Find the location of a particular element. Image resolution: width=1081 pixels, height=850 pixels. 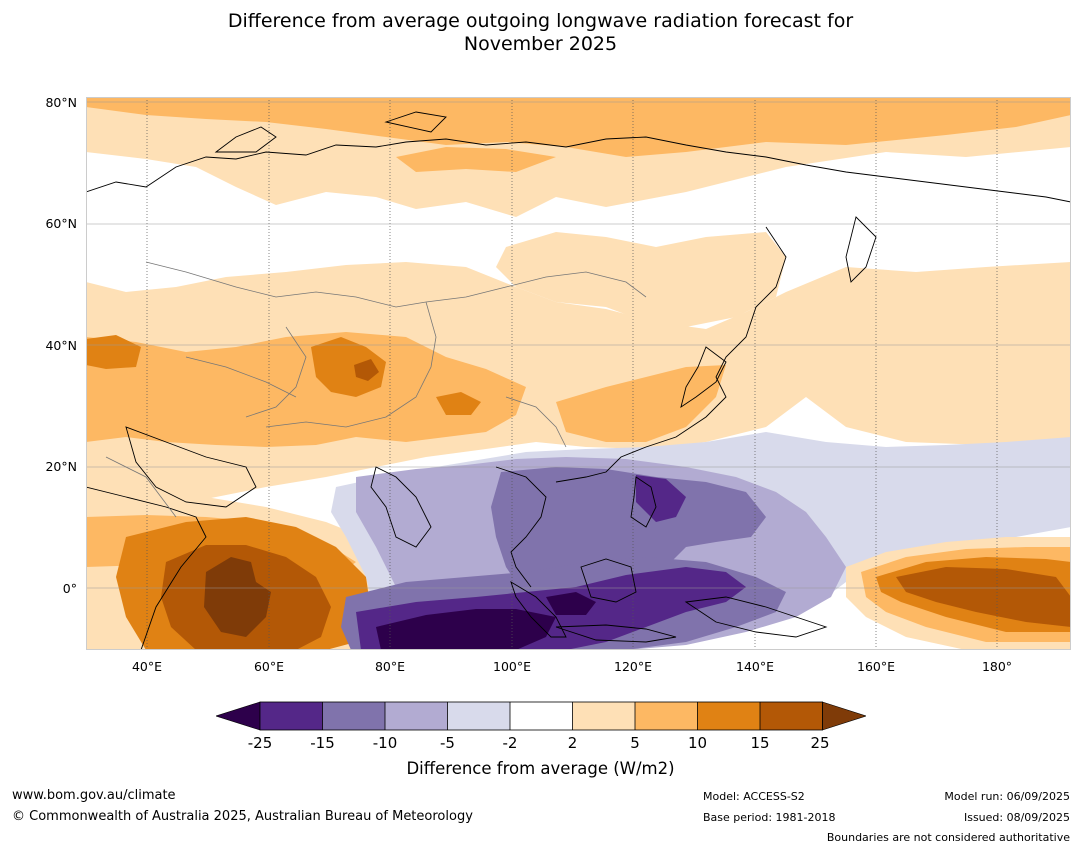

title-line-2: November 2025 is located at coordinates (540, 44).